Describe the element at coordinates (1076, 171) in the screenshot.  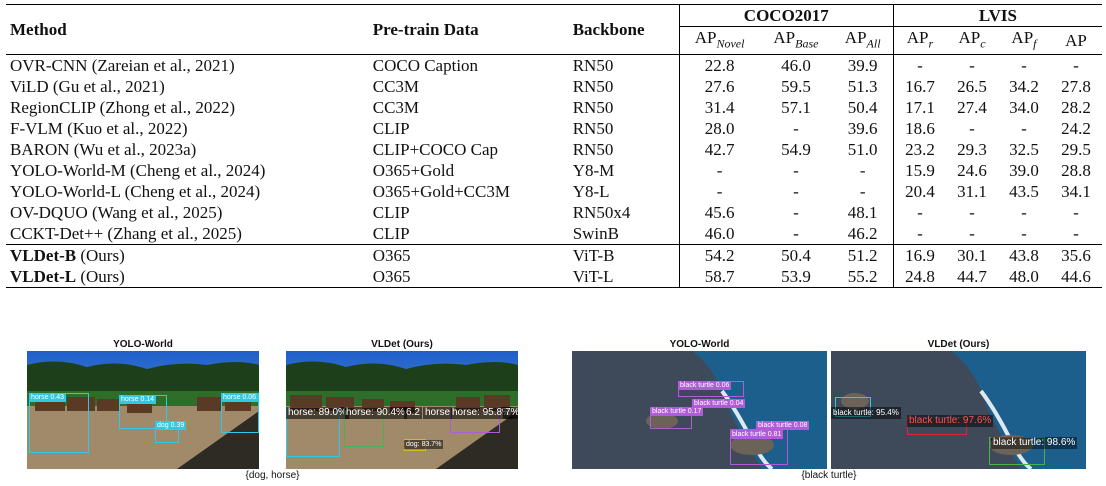
I see `cell-ap: 28.8` at that location.